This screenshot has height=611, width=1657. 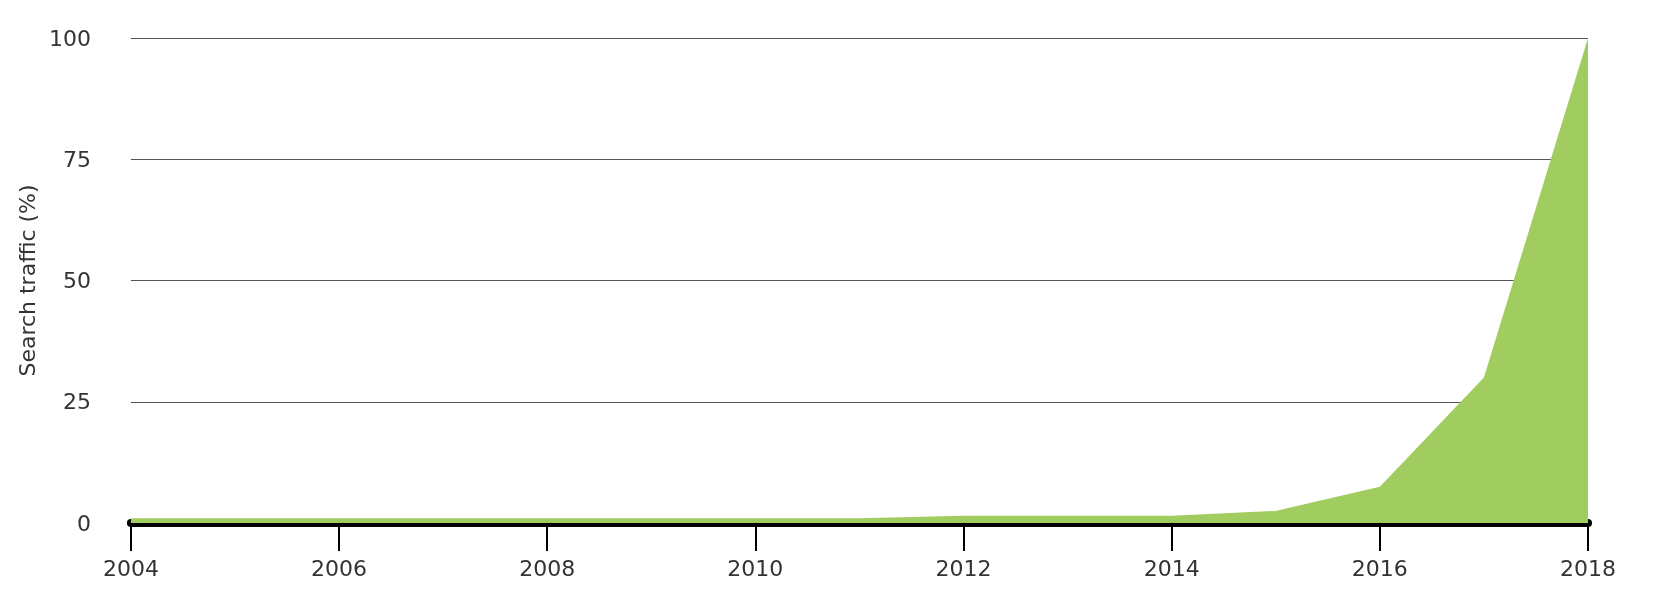 What do you see at coordinates (130, 568) in the screenshot?
I see `x-tick-label: 2004` at bounding box center [130, 568].